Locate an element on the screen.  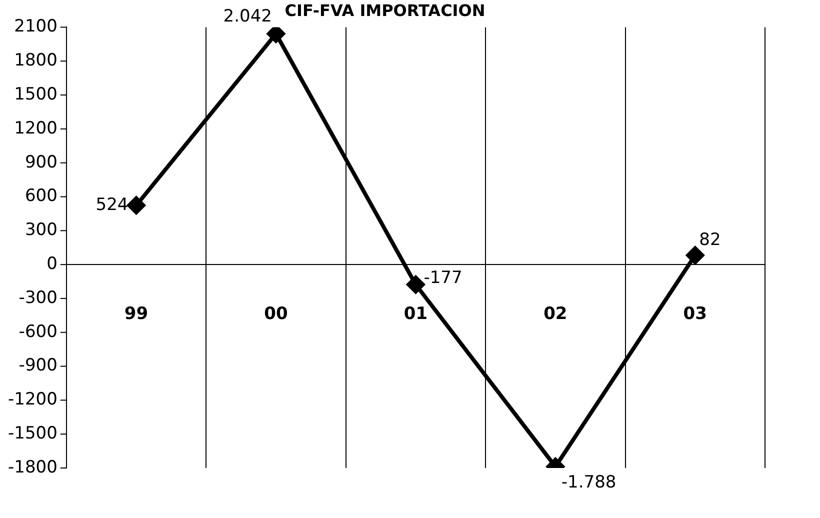
data-label: -177 is located at coordinates (443, 278).